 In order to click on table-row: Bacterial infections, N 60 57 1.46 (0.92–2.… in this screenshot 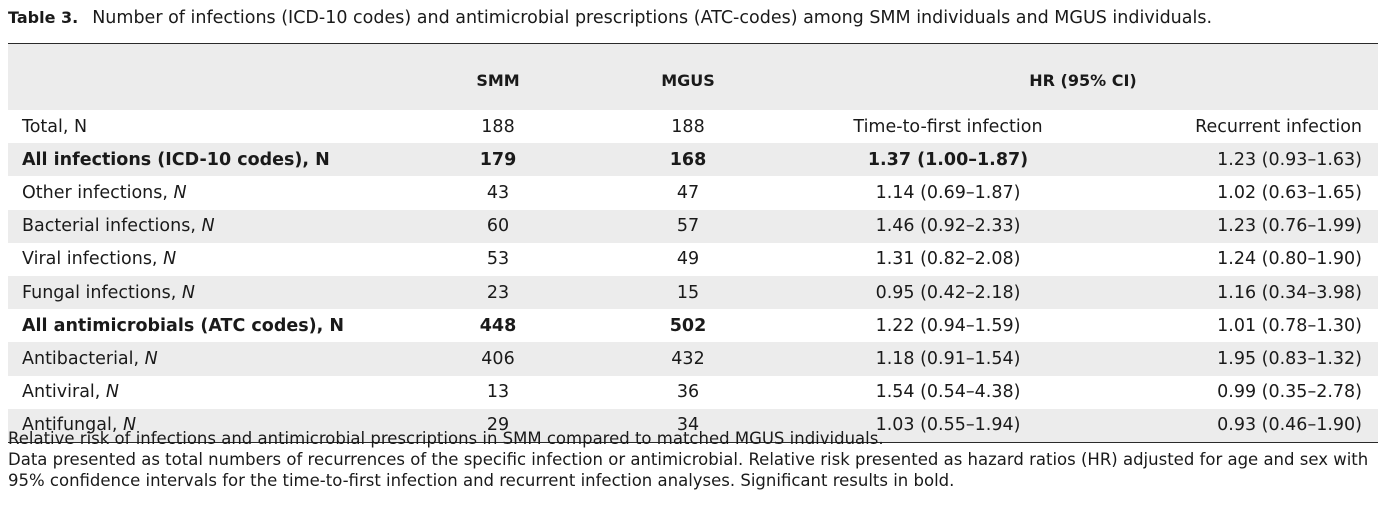, I will do `click(693, 226)`.